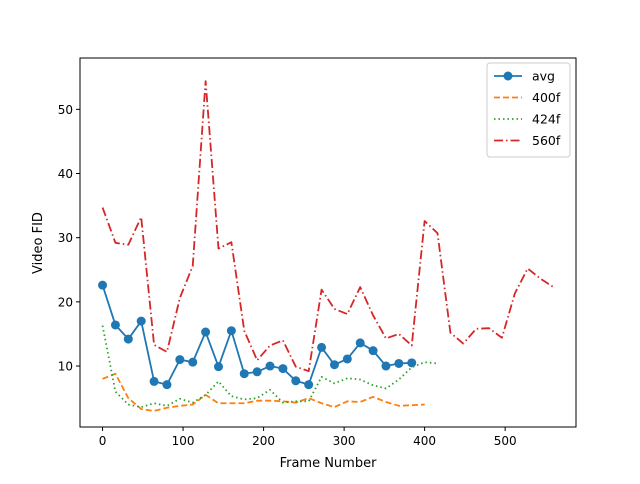  What do you see at coordinates (65, 110) in the screenshot?
I see `y-tick-label: 50` at bounding box center [65, 110].